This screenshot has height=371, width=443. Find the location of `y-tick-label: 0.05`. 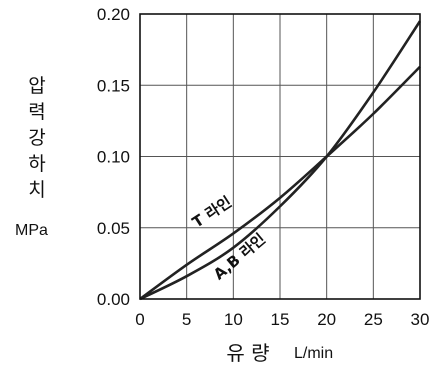

y-tick-label: 0.05 is located at coordinates (113, 228).